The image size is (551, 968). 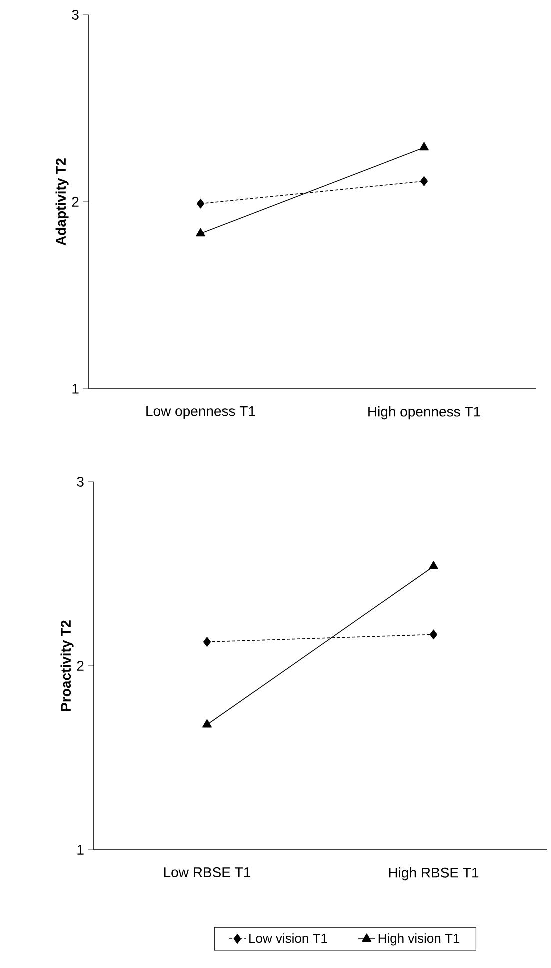 What do you see at coordinates (289, 939) in the screenshot?
I see `legend-label: Low vision T1` at bounding box center [289, 939].